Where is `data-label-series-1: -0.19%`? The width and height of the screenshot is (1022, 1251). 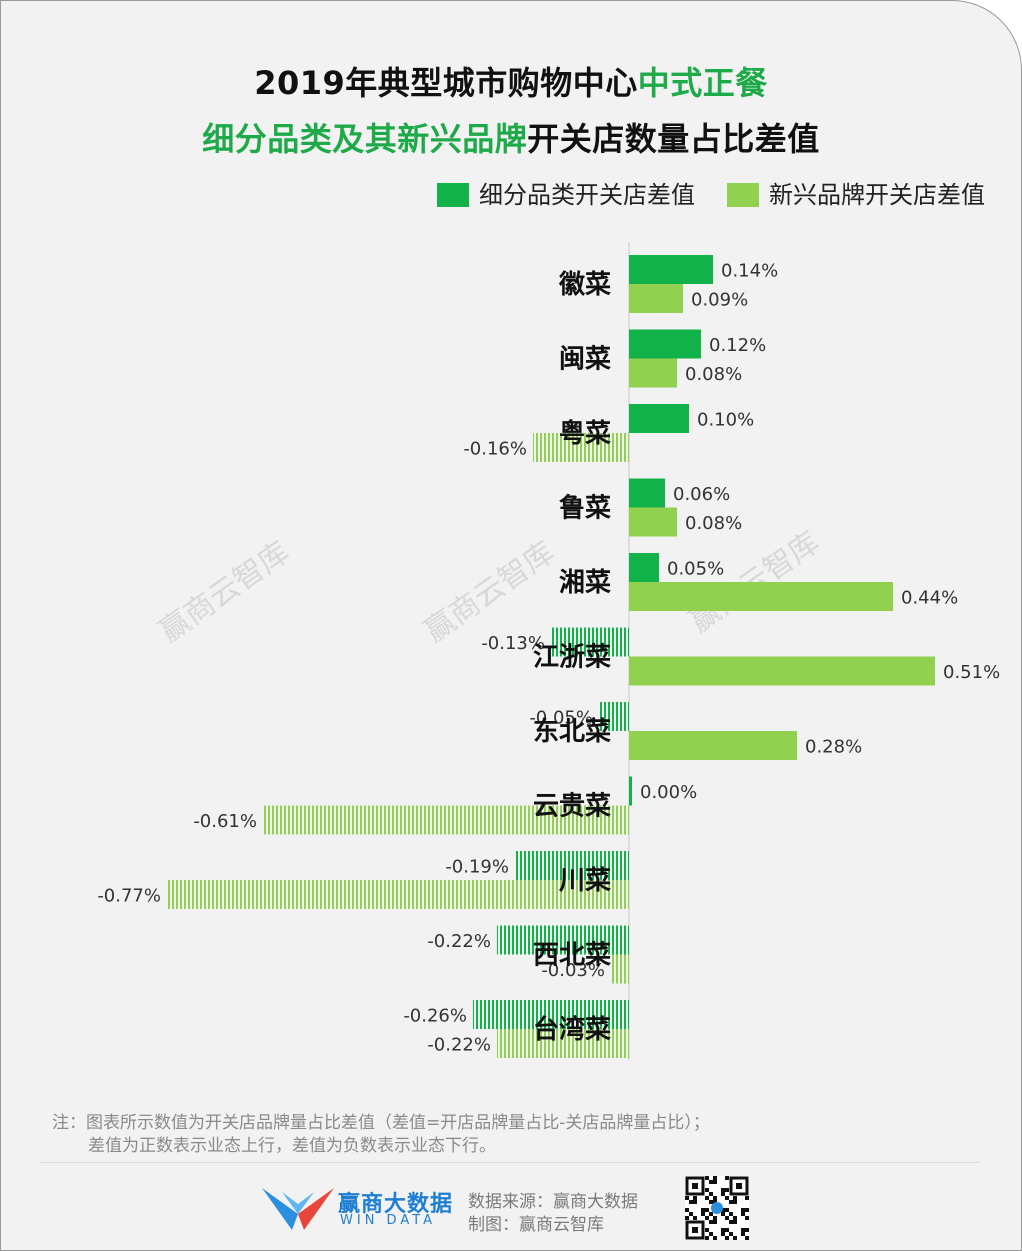
data-label-series-1: -0.19% is located at coordinates (477, 867).